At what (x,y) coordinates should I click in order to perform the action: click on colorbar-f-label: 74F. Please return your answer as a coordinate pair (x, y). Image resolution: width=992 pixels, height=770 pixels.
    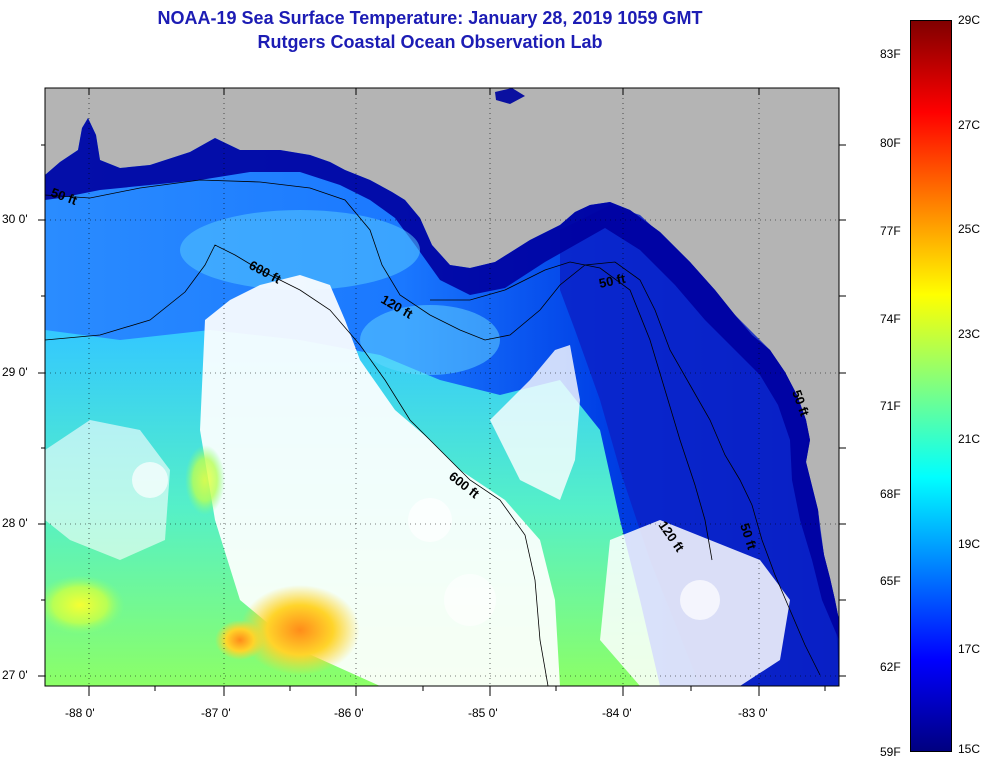
    Looking at the image, I should click on (890, 319).